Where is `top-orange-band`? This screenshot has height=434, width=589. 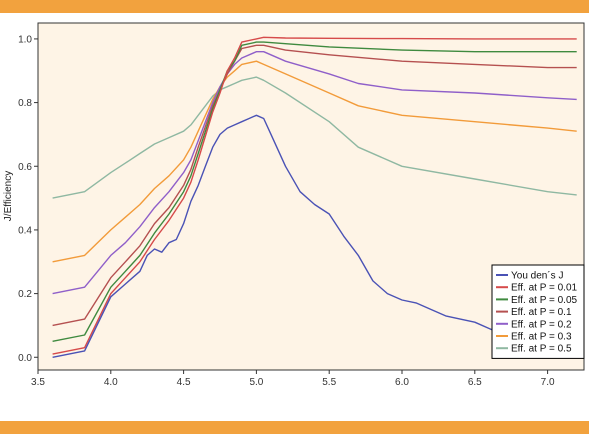
top-orange-band is located at coordinates (294, 6).